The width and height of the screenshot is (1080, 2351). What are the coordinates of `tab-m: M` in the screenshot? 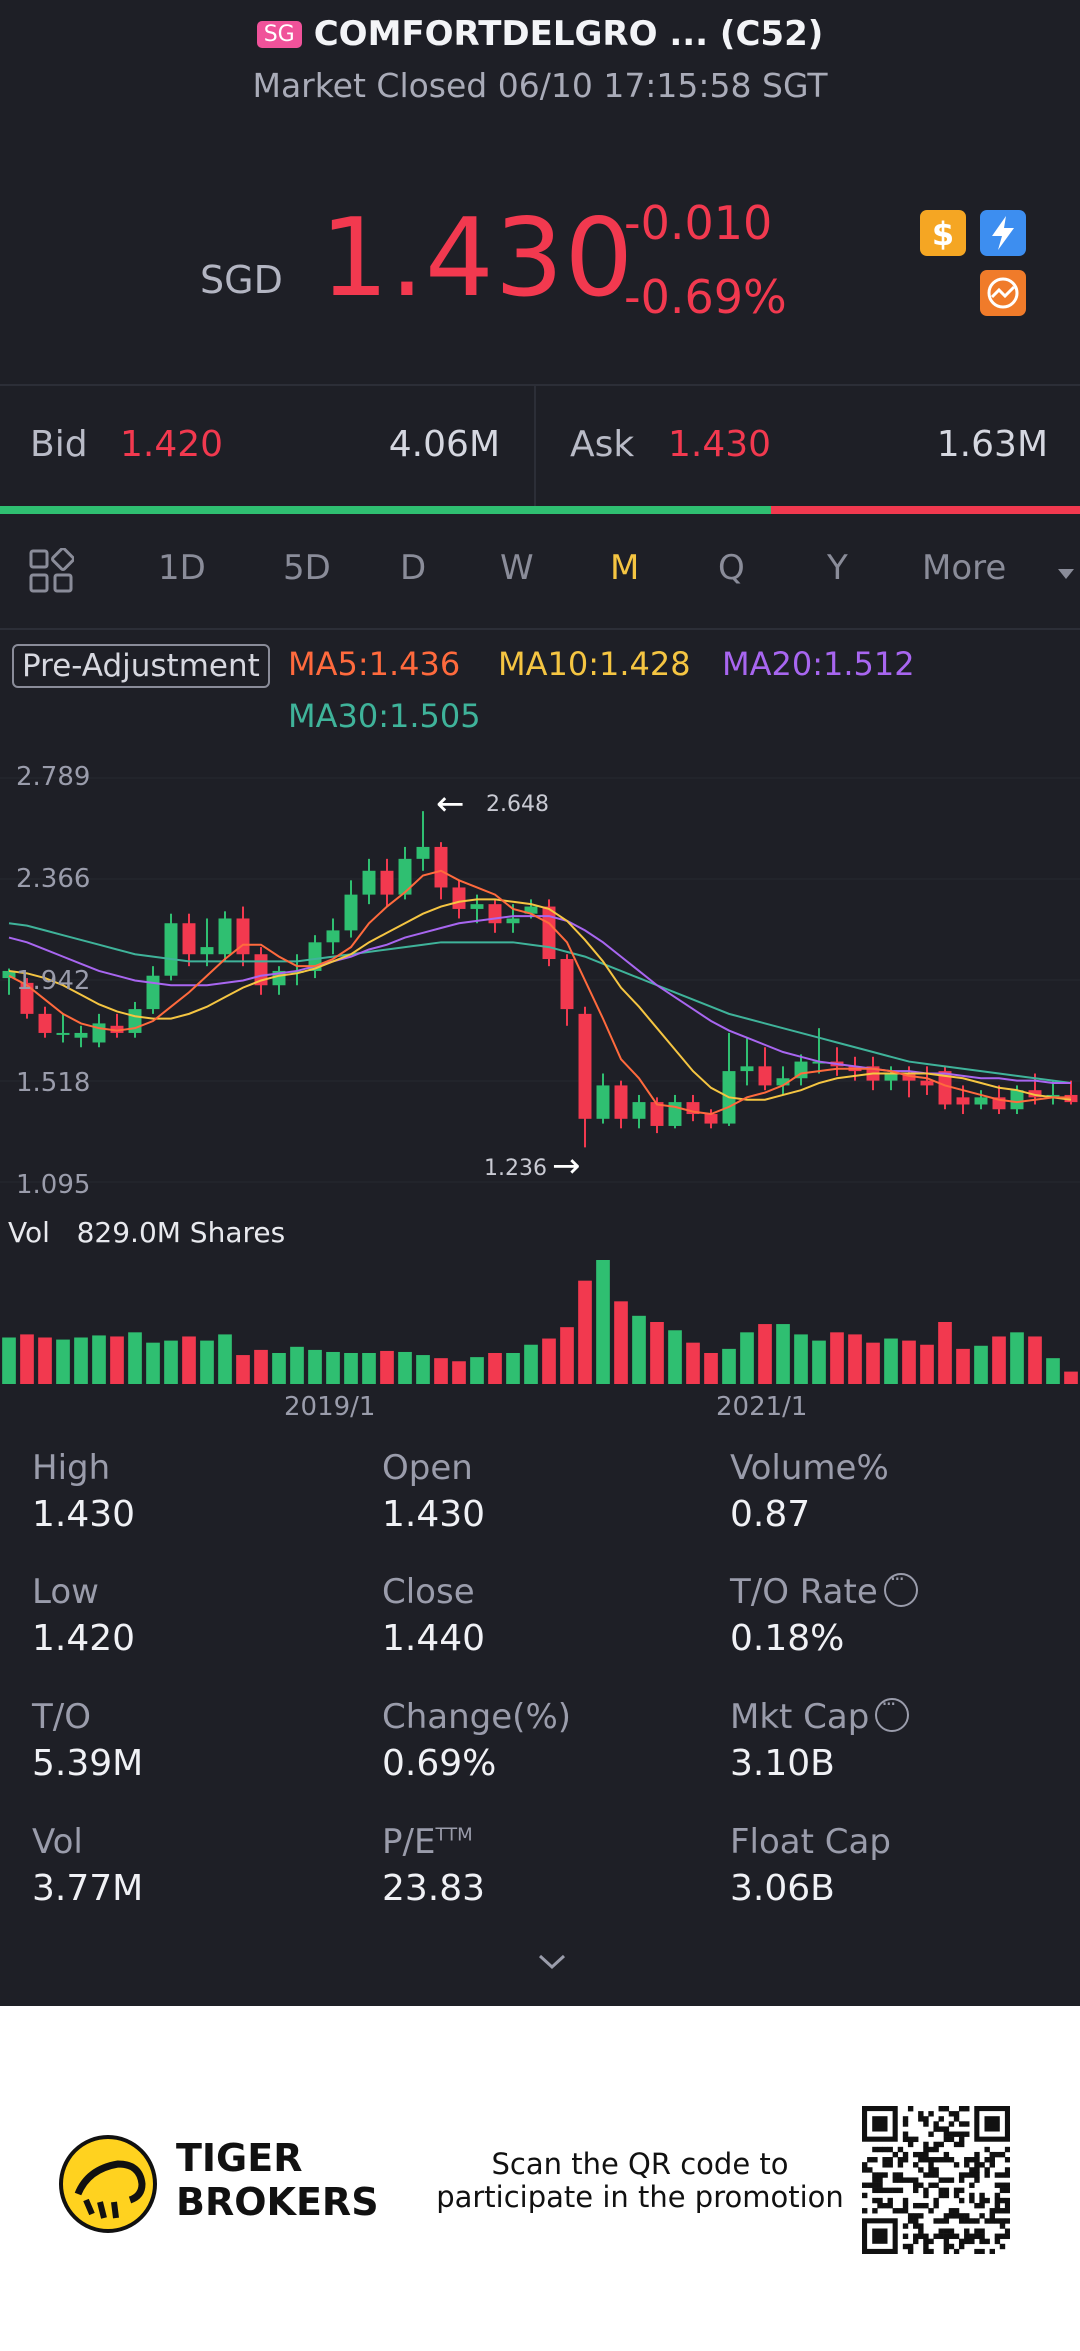 It's located at (625, 568).